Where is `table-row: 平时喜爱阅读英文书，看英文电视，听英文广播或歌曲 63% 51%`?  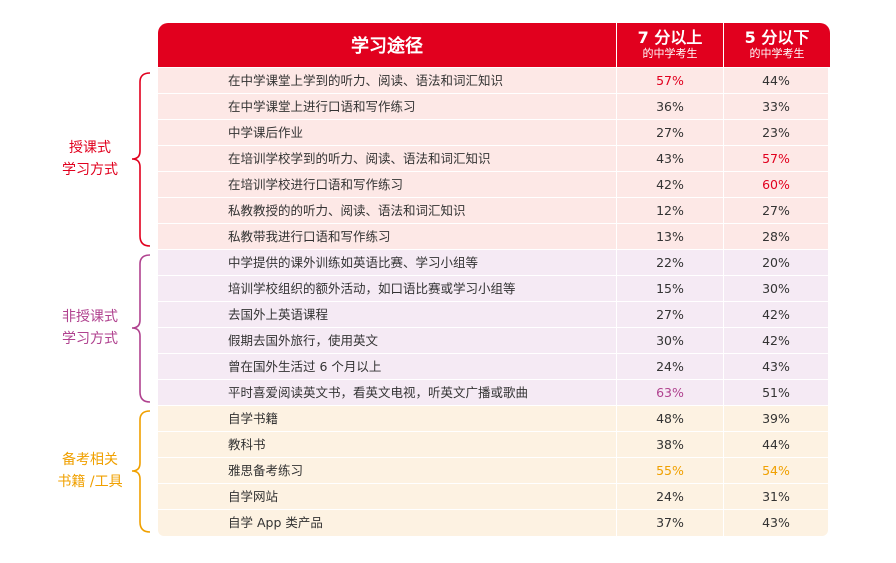 table-row: 平时喜爱阅读英文书，看英文电视，听英文广播或歌曲 63% 51% is located at coordinates (493, 393).